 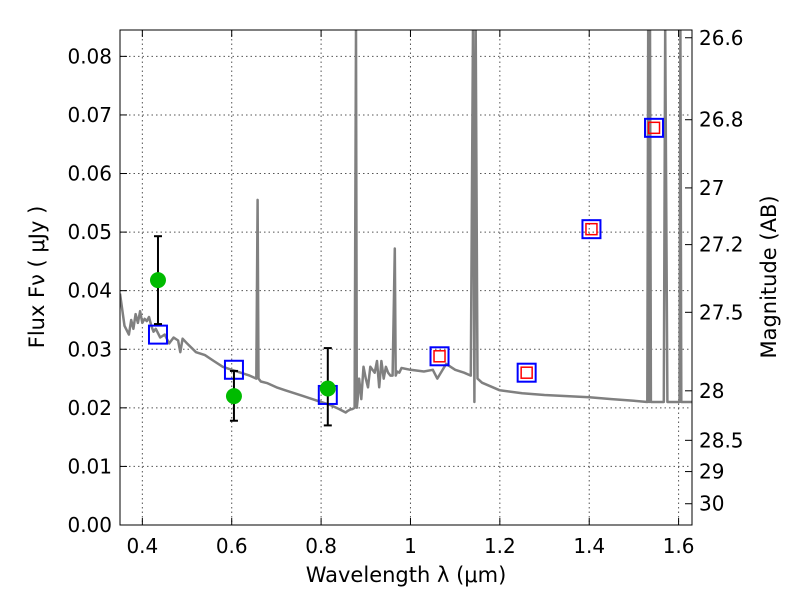 What do you see at coordinates (721, 245) in the screenshot?
I see `y2-tick-label: 27.2` at bounding box center [721, 245].